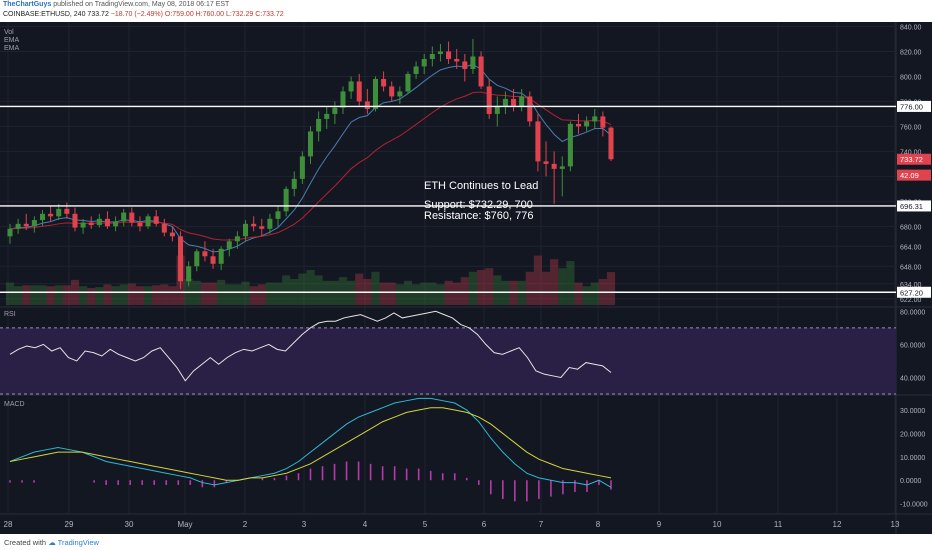  Describe the element at coordinates (598, 524) in the screenshot. I see `time-tick-label: 8` at that location.